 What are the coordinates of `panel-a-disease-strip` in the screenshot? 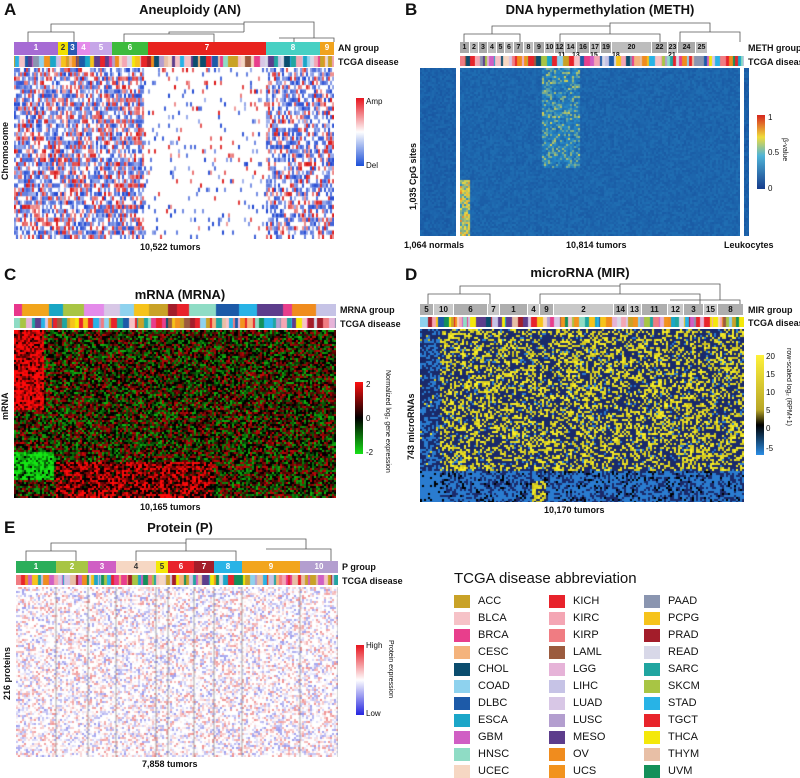 It's located at (174, 61).